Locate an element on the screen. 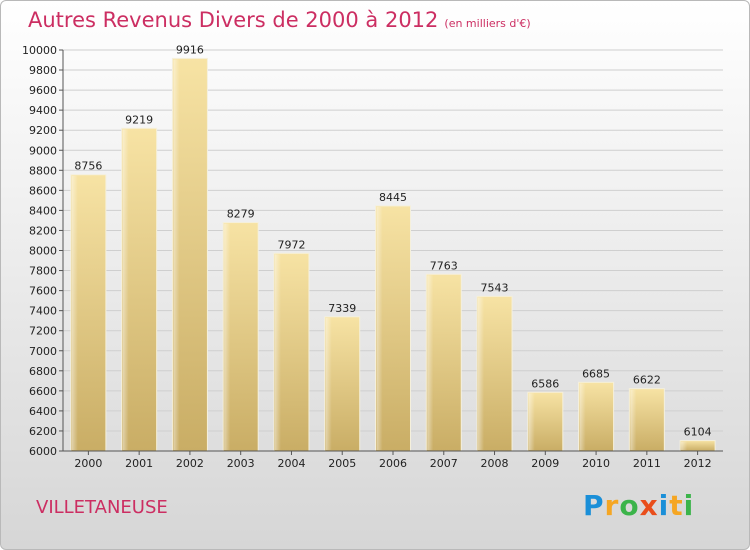 Image resolution: width=750 pixels, height=550 pixels. x-tick-label-2007: 2007 is located at coordinates (444, 463).